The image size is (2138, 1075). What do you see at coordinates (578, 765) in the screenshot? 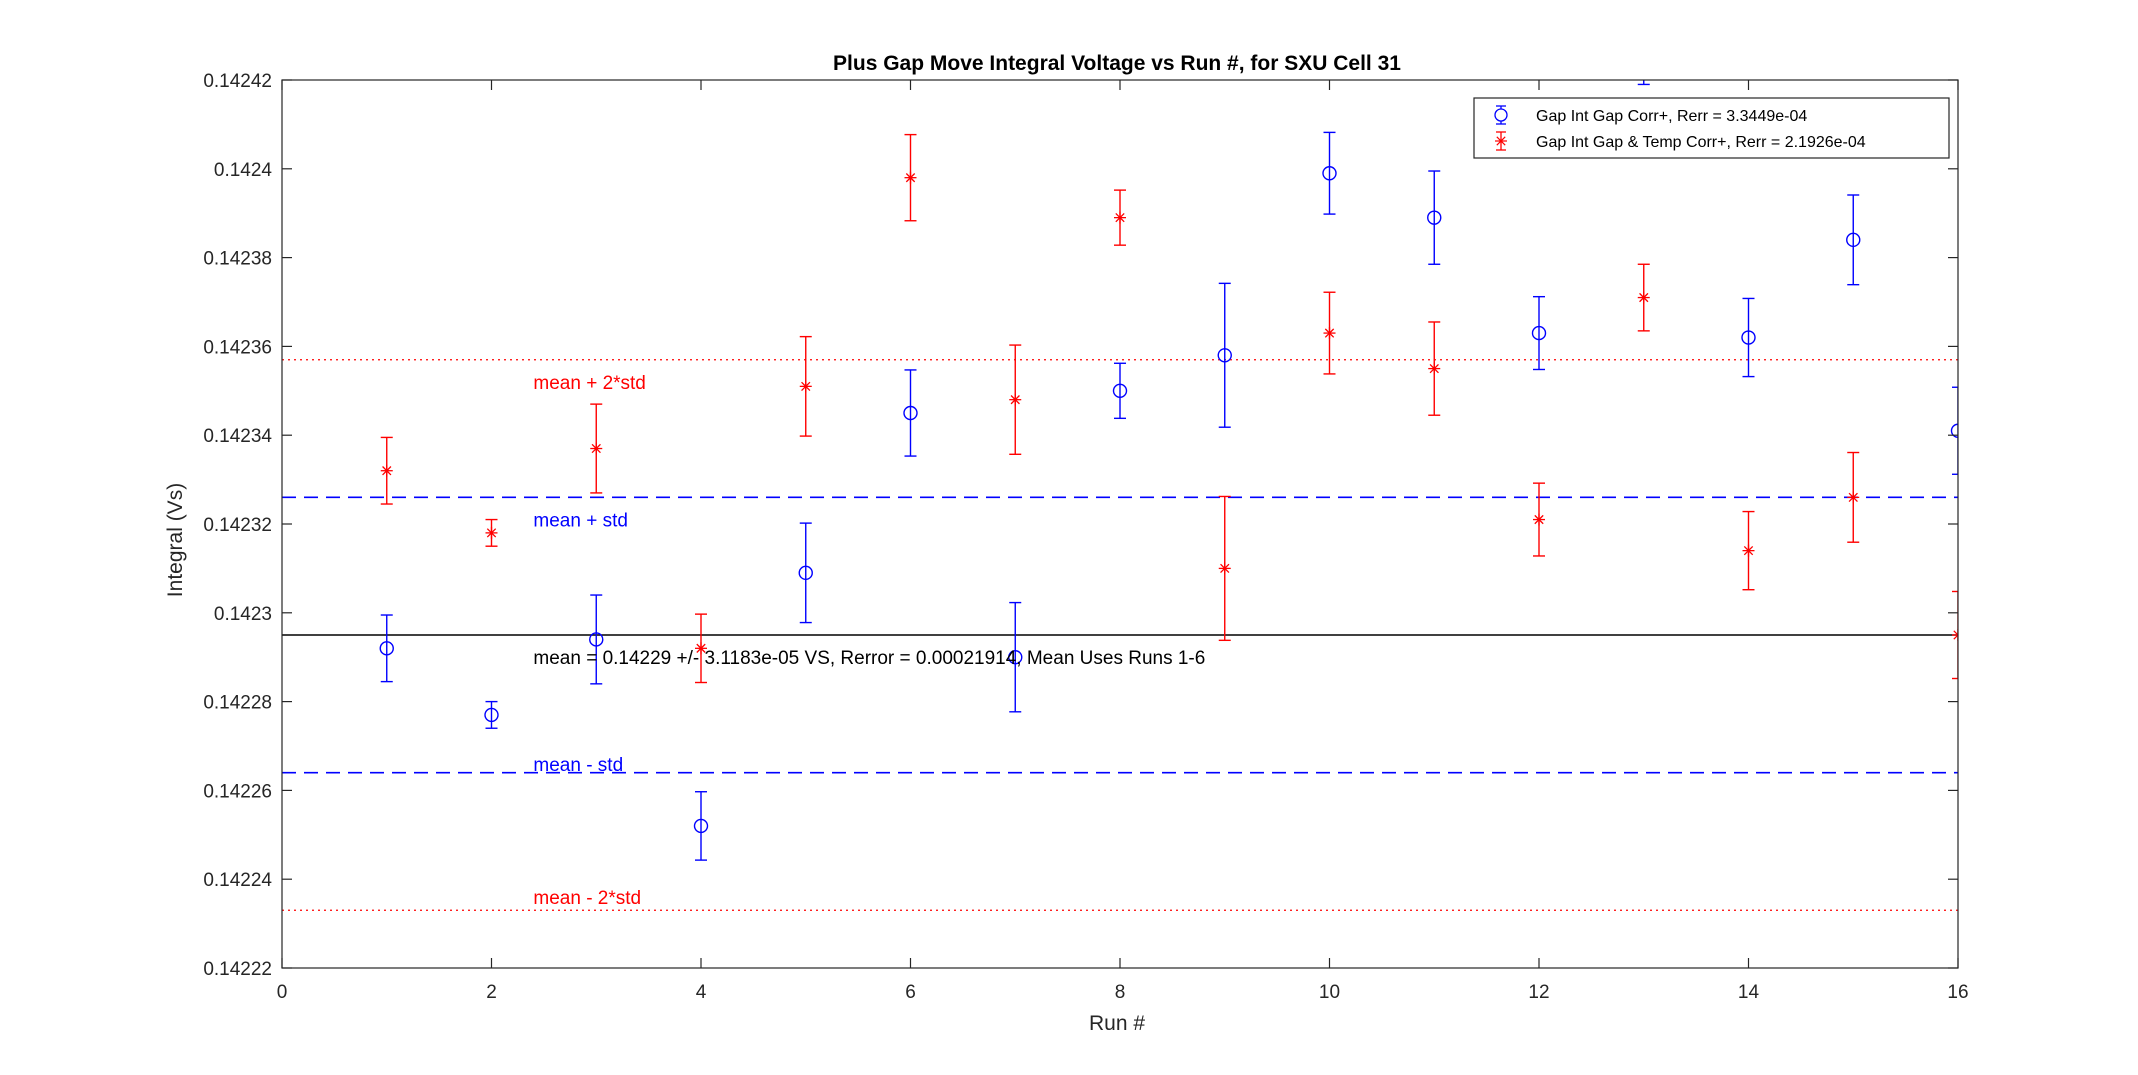
I see `annotation-label: mean - std` at bounding box center [578, 765].